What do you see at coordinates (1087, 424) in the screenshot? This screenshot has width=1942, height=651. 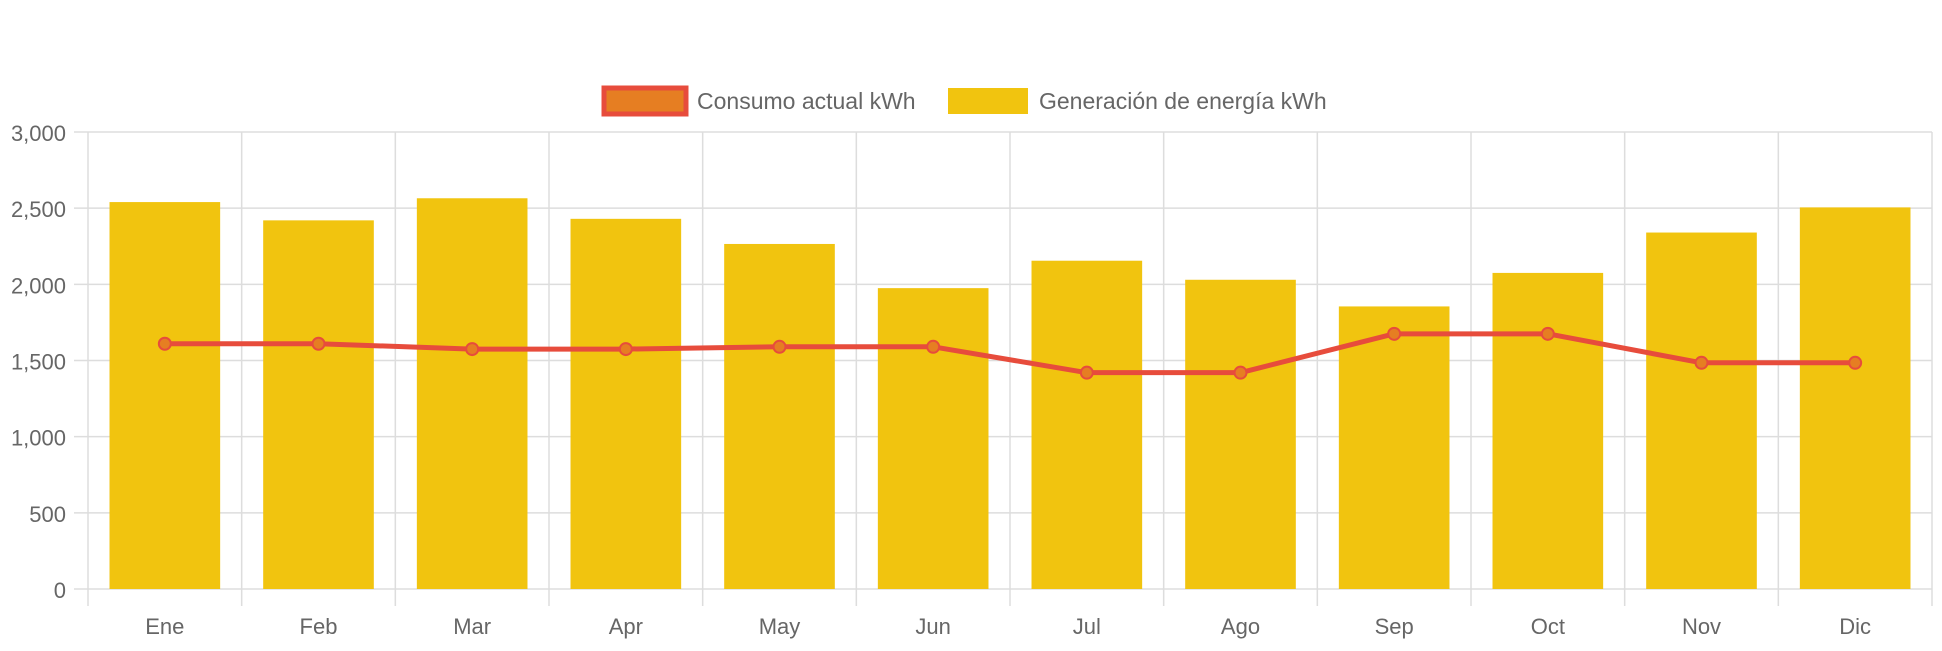 I see `bar-jul` at bounding box center [1087, 424].